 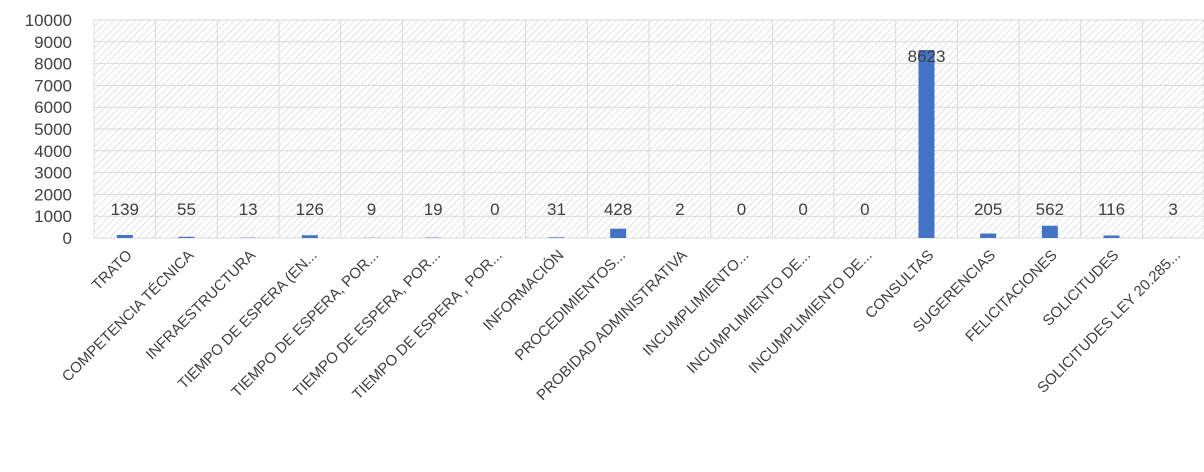 I want to click on y-tick-label: 0, so click(x=67, y=238).